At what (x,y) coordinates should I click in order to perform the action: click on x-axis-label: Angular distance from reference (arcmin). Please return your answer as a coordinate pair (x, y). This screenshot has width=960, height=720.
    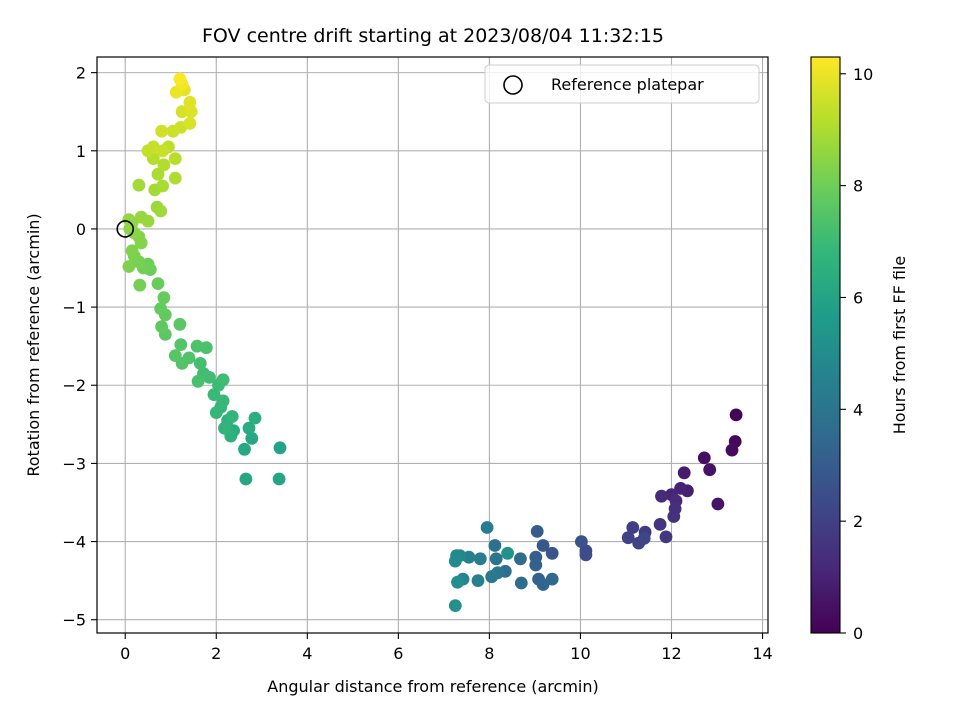
    Looking at the image, I should click on (432, 686).